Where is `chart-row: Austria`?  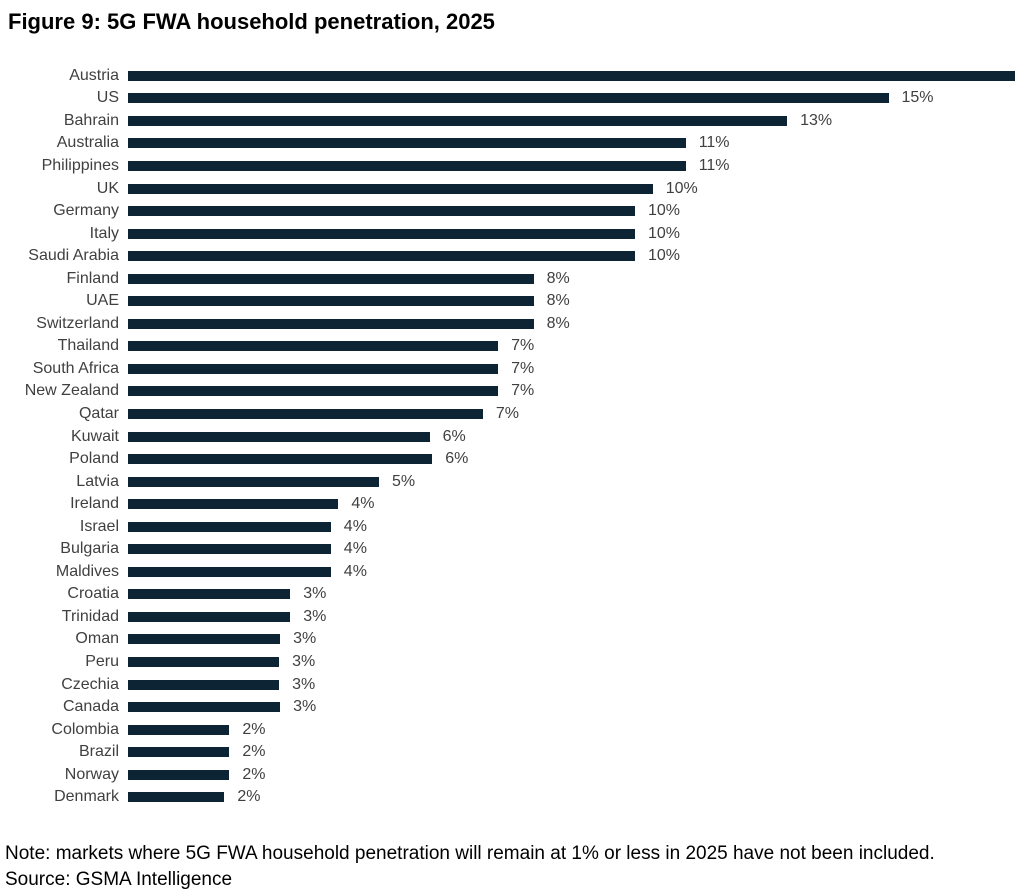 chart-row: Austria is located at coordinates (510, 76).